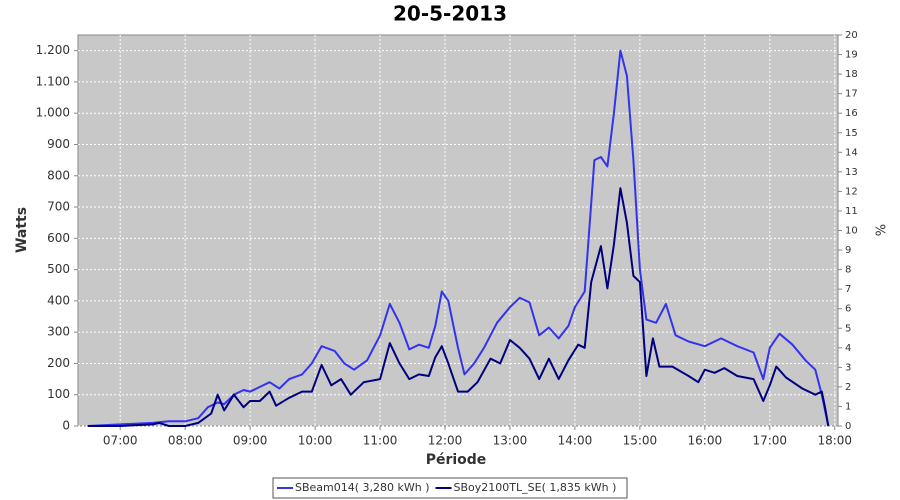 This screenshot has width=900, height=500. Describe the element at coordinates (58, 394) in the screenshot. I see `y-tick-label: 100` at that location.